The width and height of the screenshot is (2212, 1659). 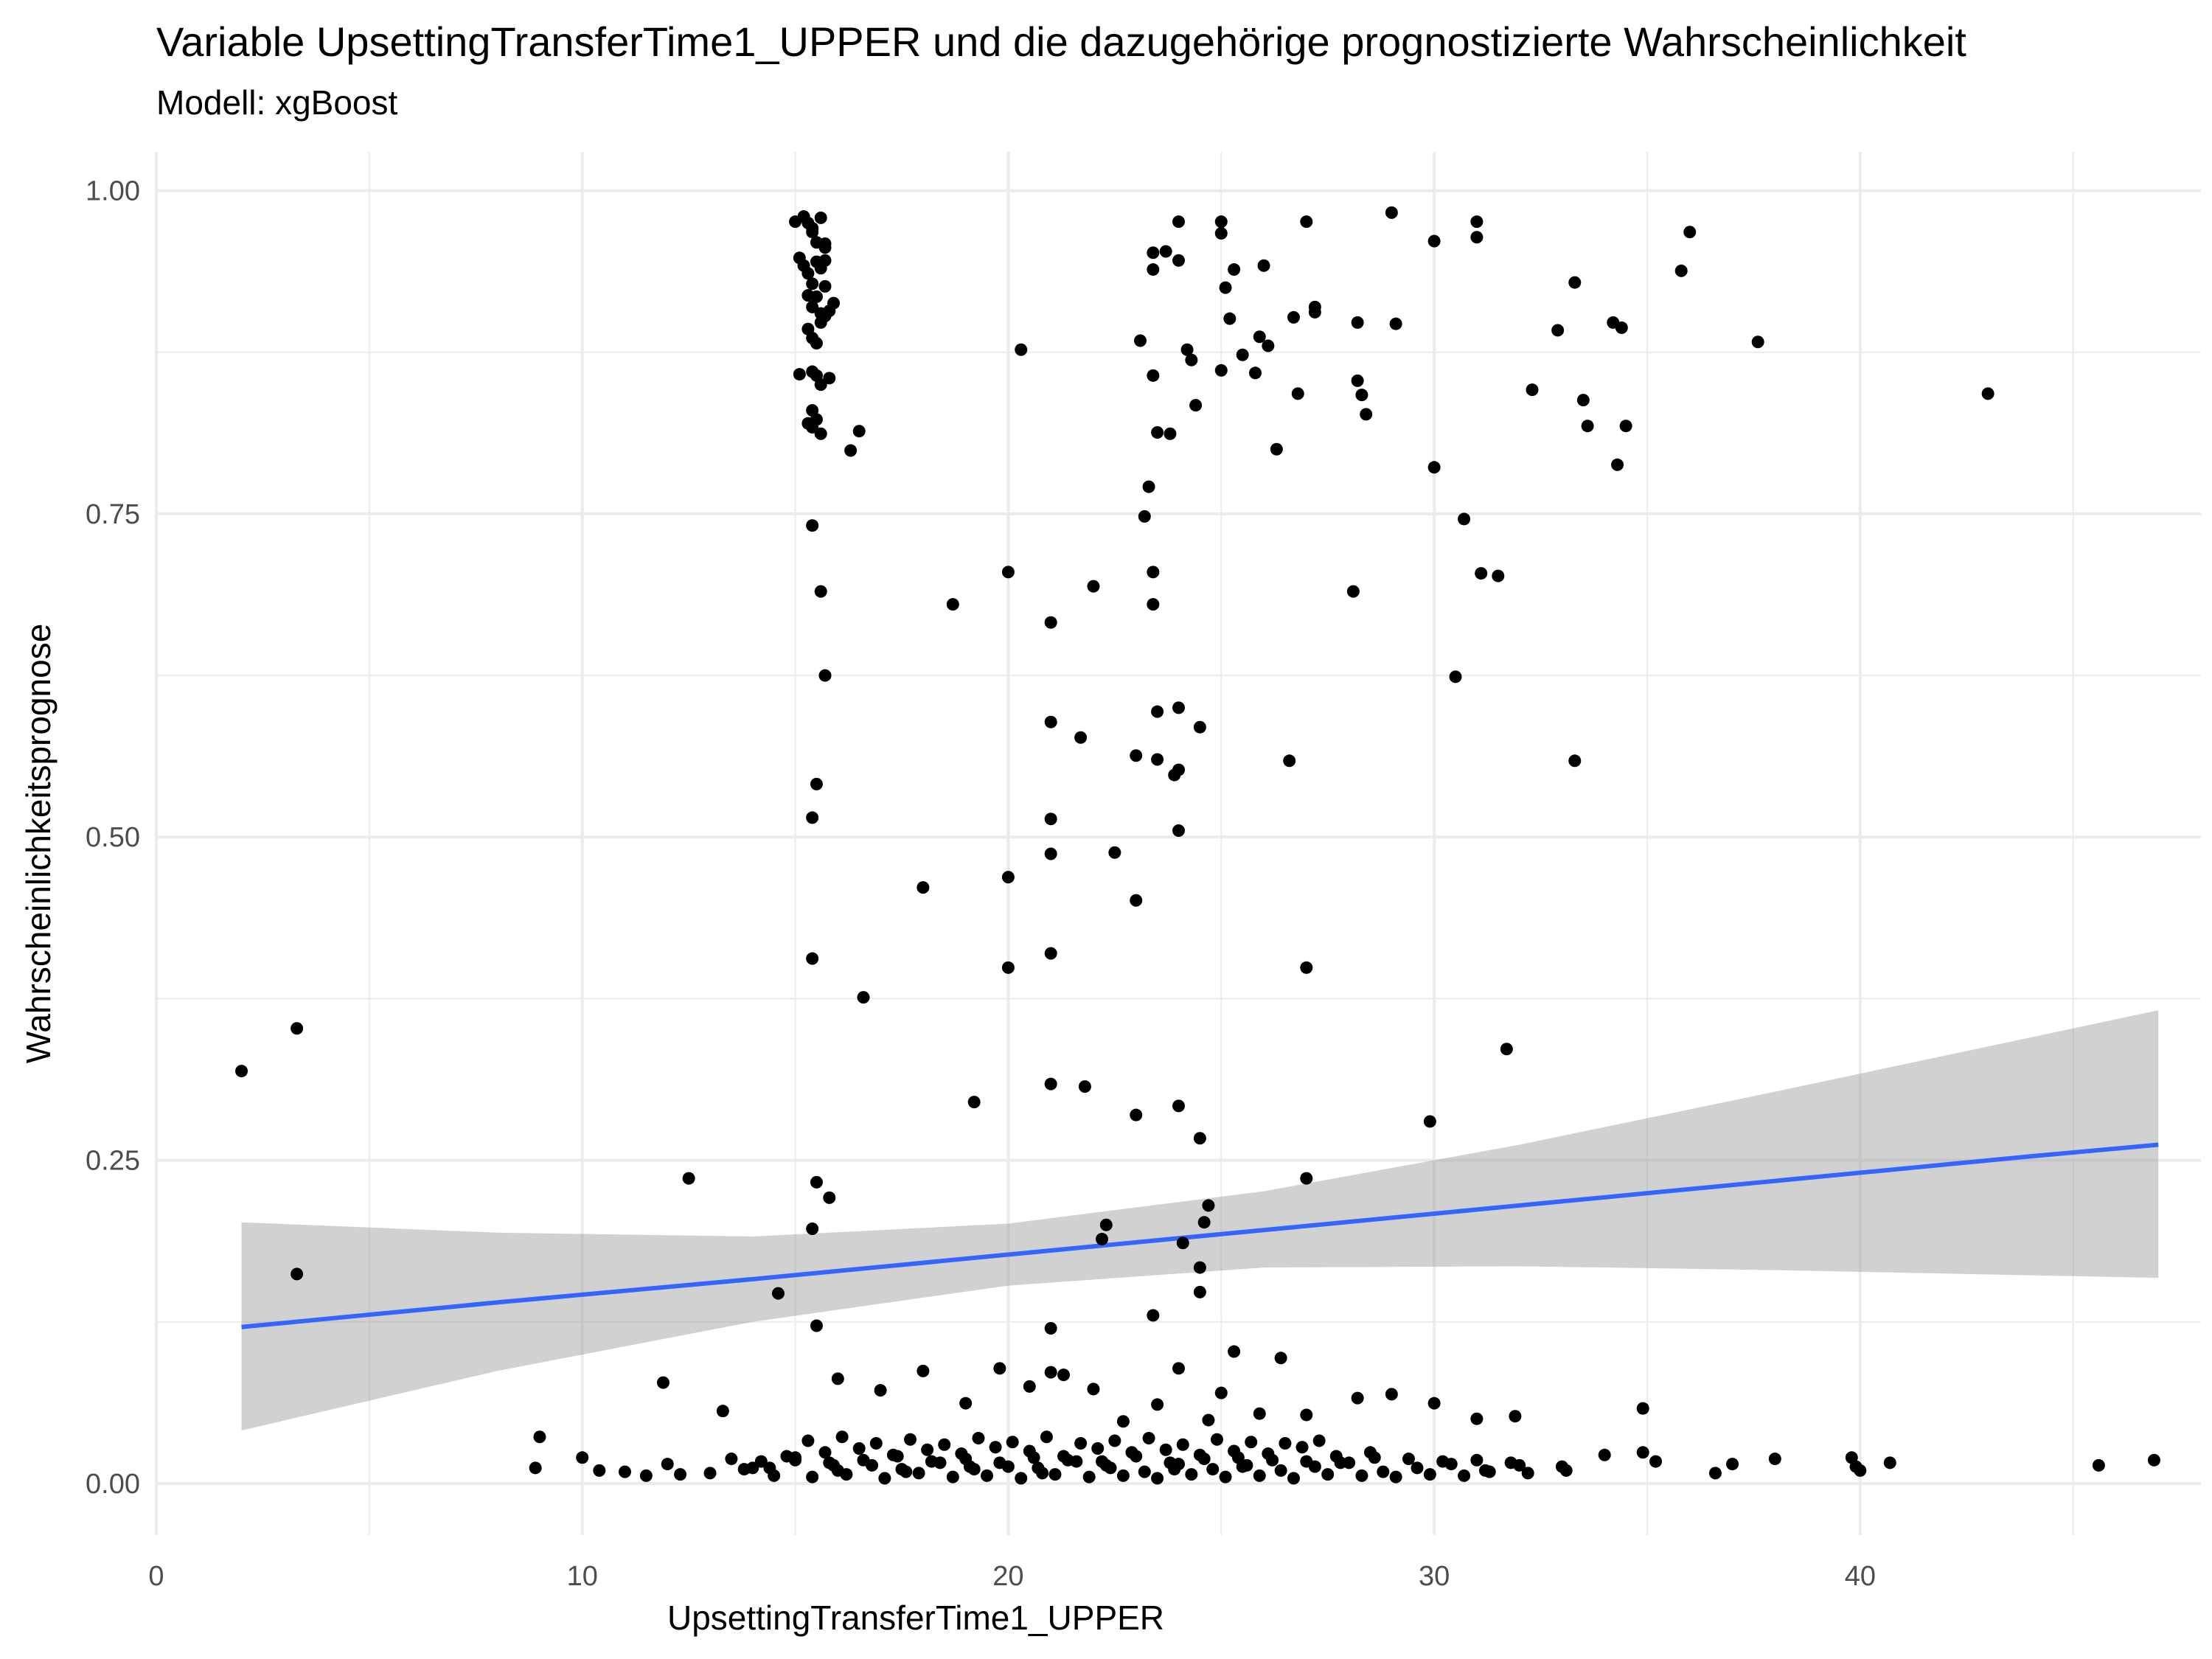 I want to click on x-axis-title: UpsettingTransferTime1_UPPER, so click(x=915, y=1618).